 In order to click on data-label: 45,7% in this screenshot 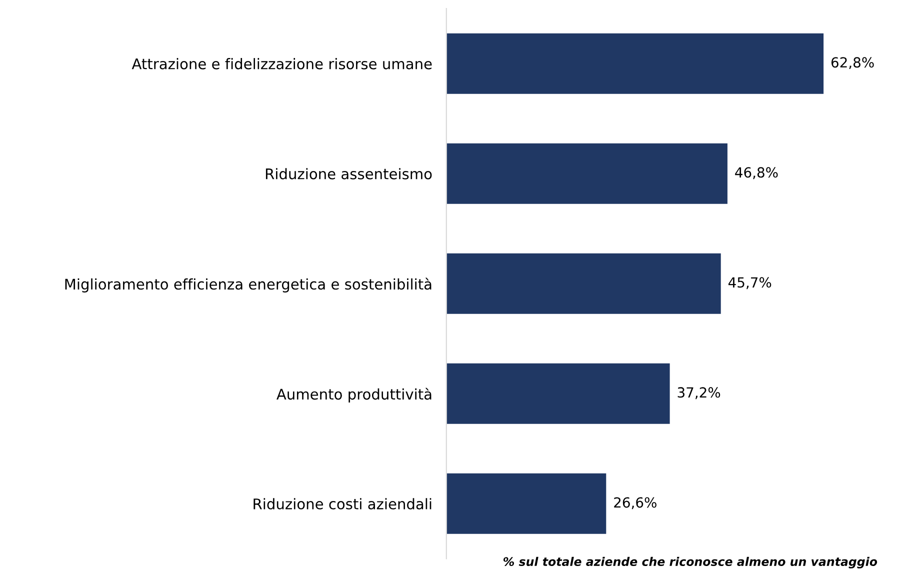, I will do `click(750, 283)`.